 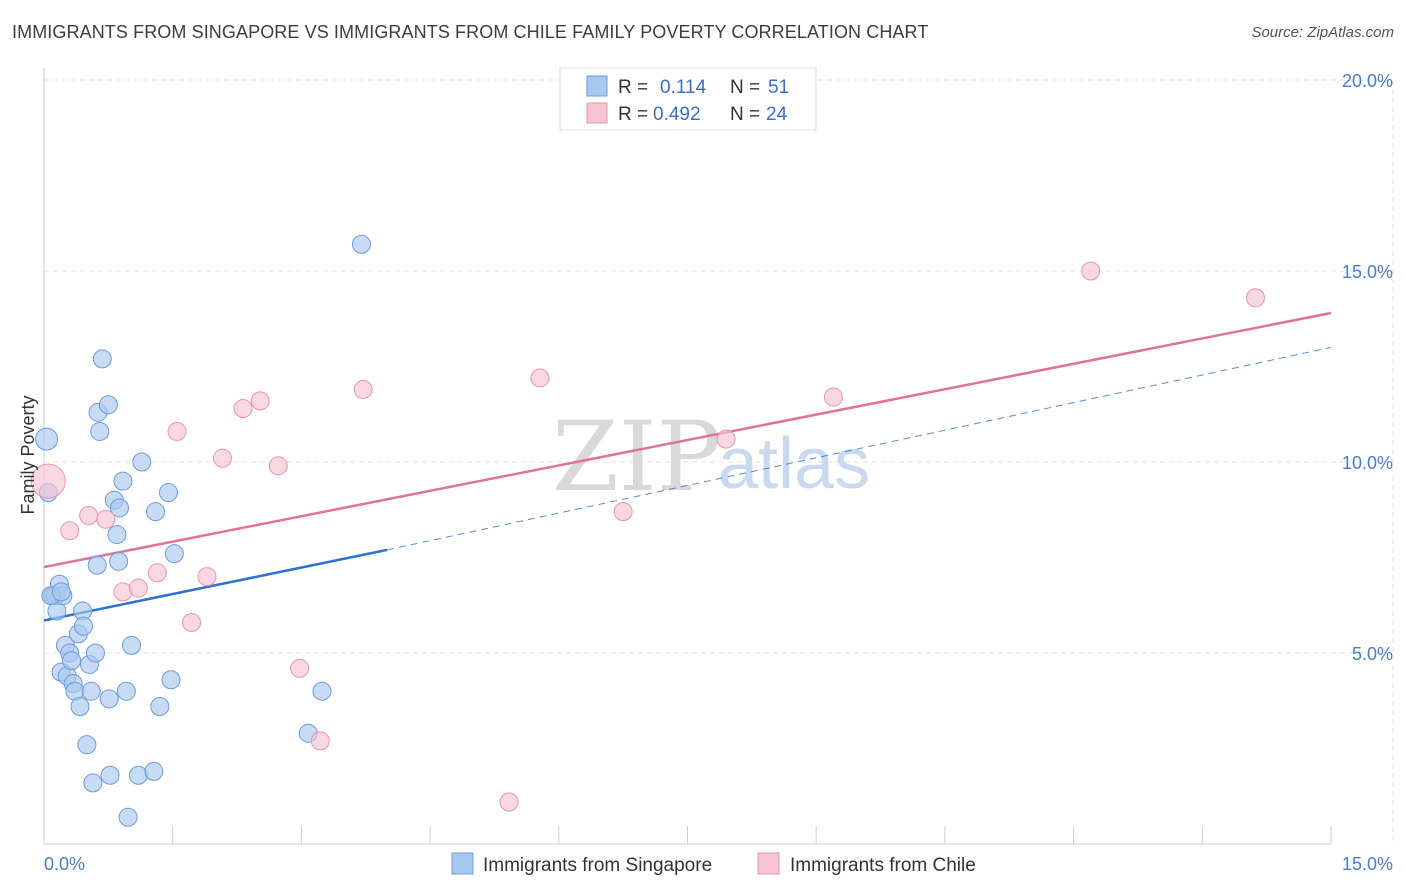 What do you see at coordinates (1367, 367) in the screenshot?
I see `y-tick-labels: 5.0% 10.0% 15.0% 20.0%` at bounding box center [1367, 367].